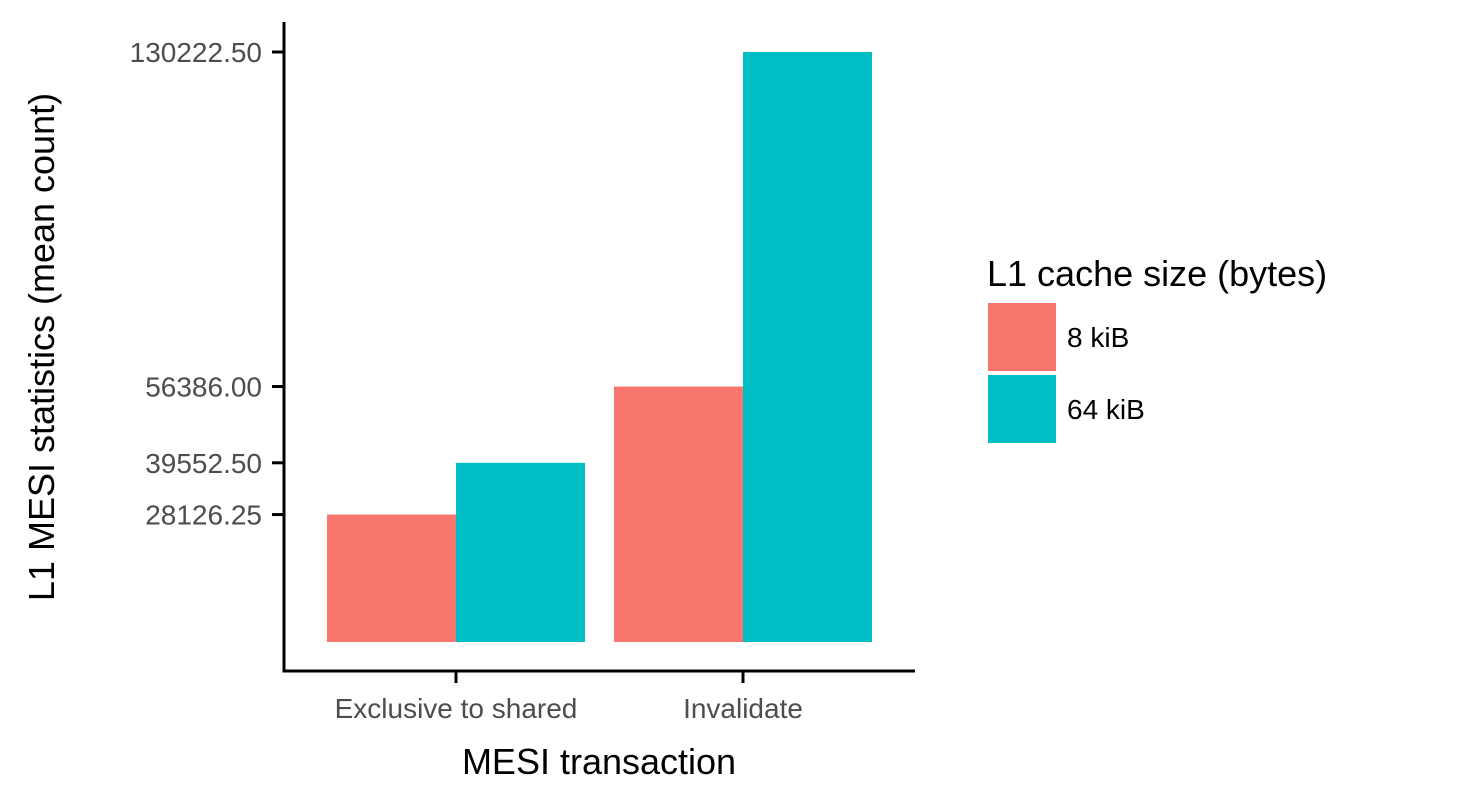 This screenshot has height=798, width=1466. I want to click on legend-title: L1 cache size (bytes), so click(1157, 273).